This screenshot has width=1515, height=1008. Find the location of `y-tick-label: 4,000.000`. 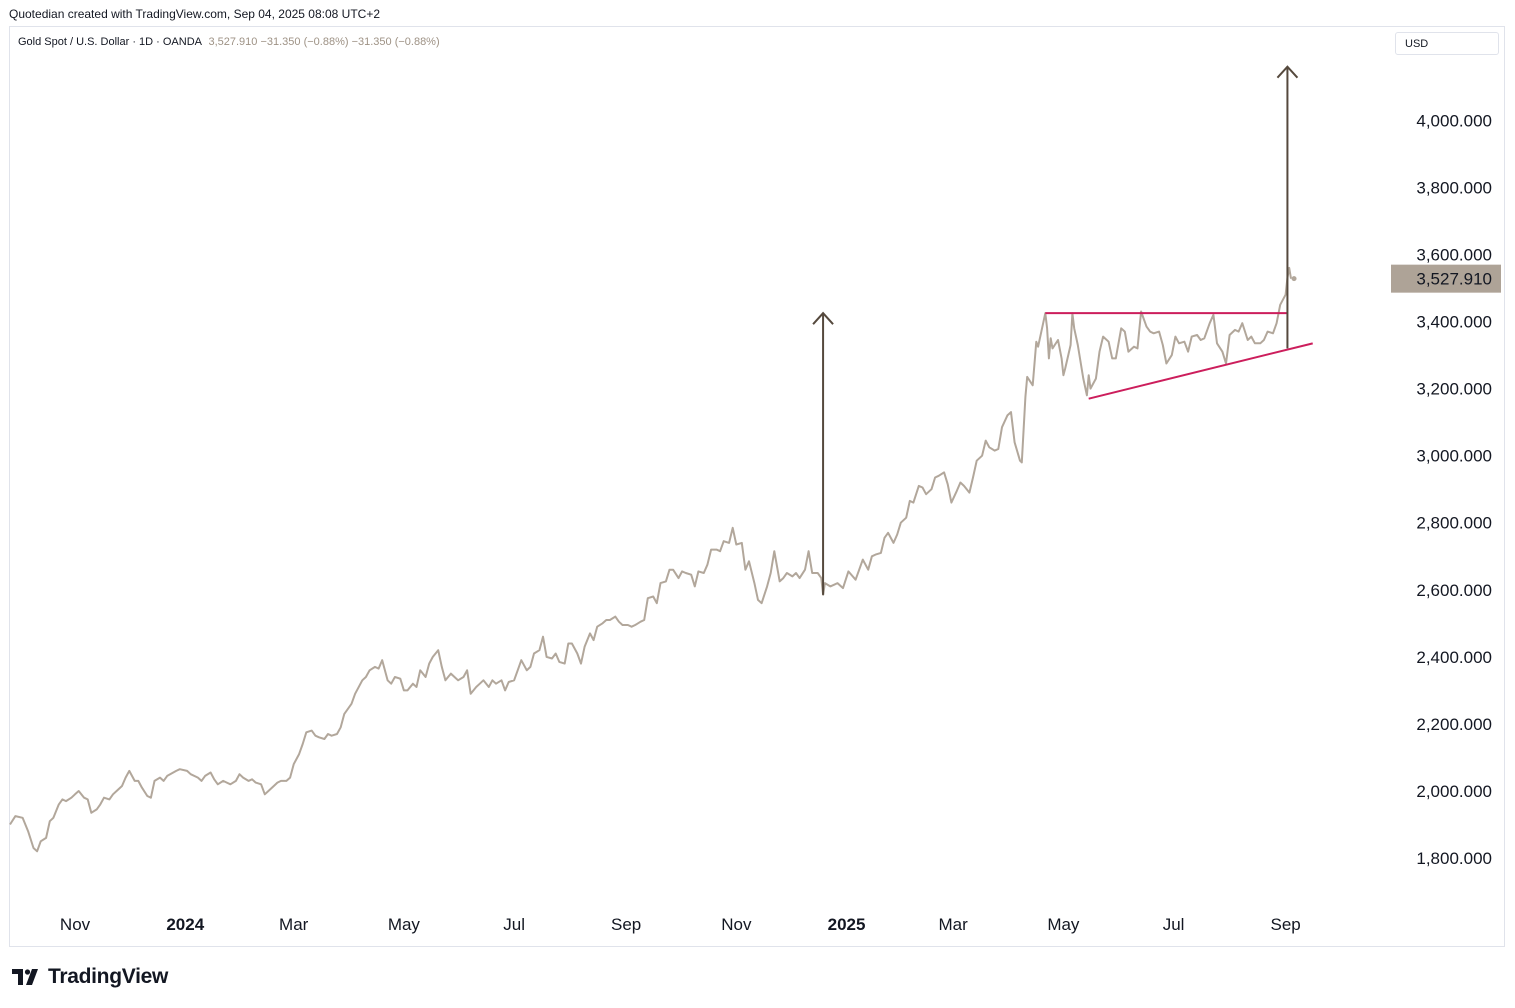

y-tick-label: 4,000.000 is located at coordinates (1454, 120).